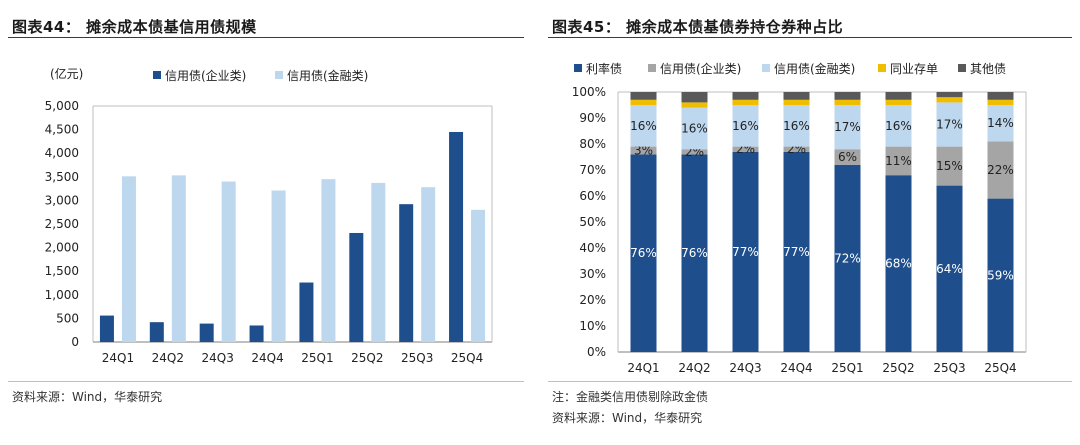 The width and height of the screenshot is (1080, 445). Describe the element at coordinates (810, 37) in the screenshot. I see `right-title-rule` at that location.